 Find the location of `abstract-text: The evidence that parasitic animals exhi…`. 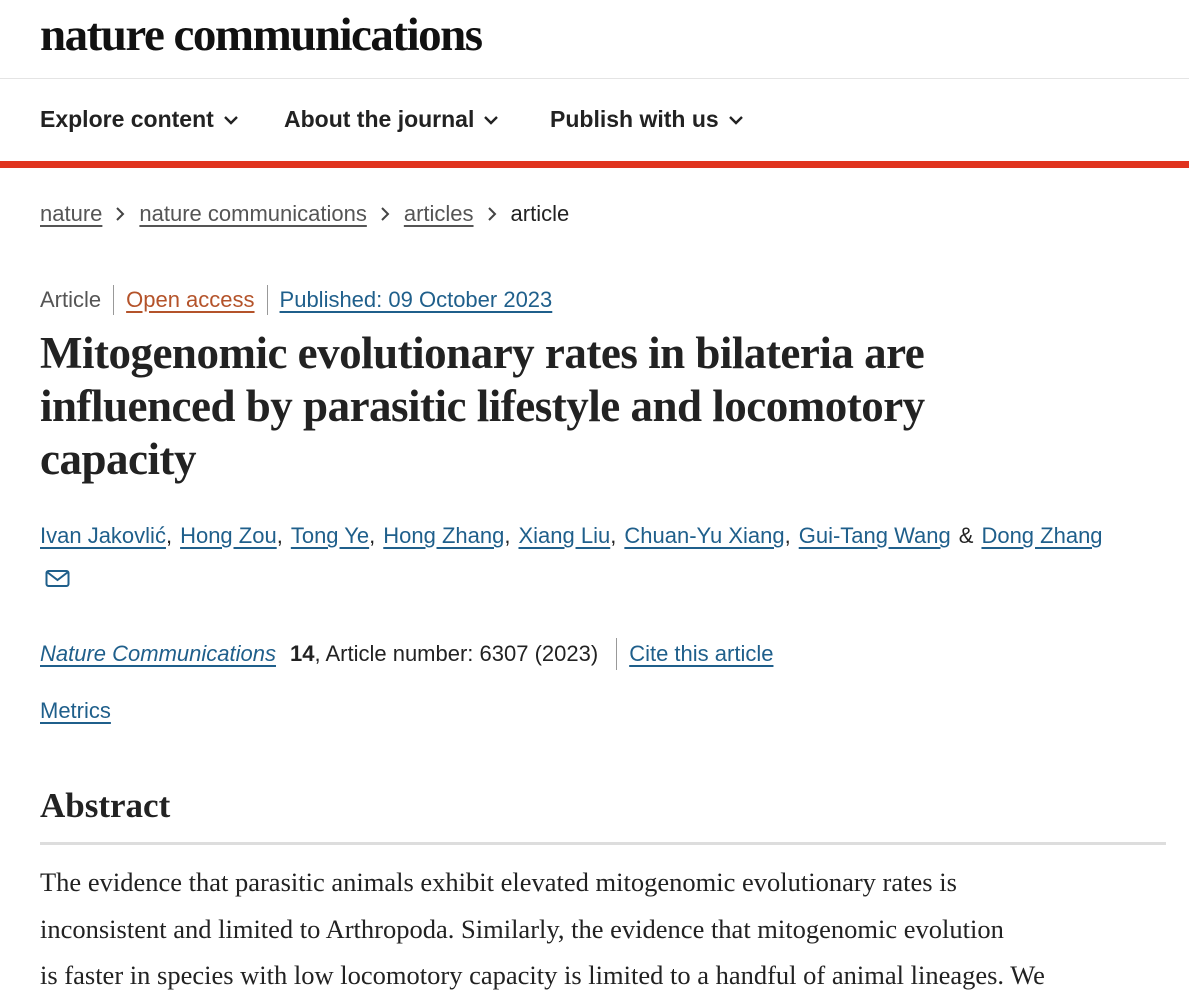

abstract-text: The evidence that parasitic animals exhi… is located at coordinates (542, 929).